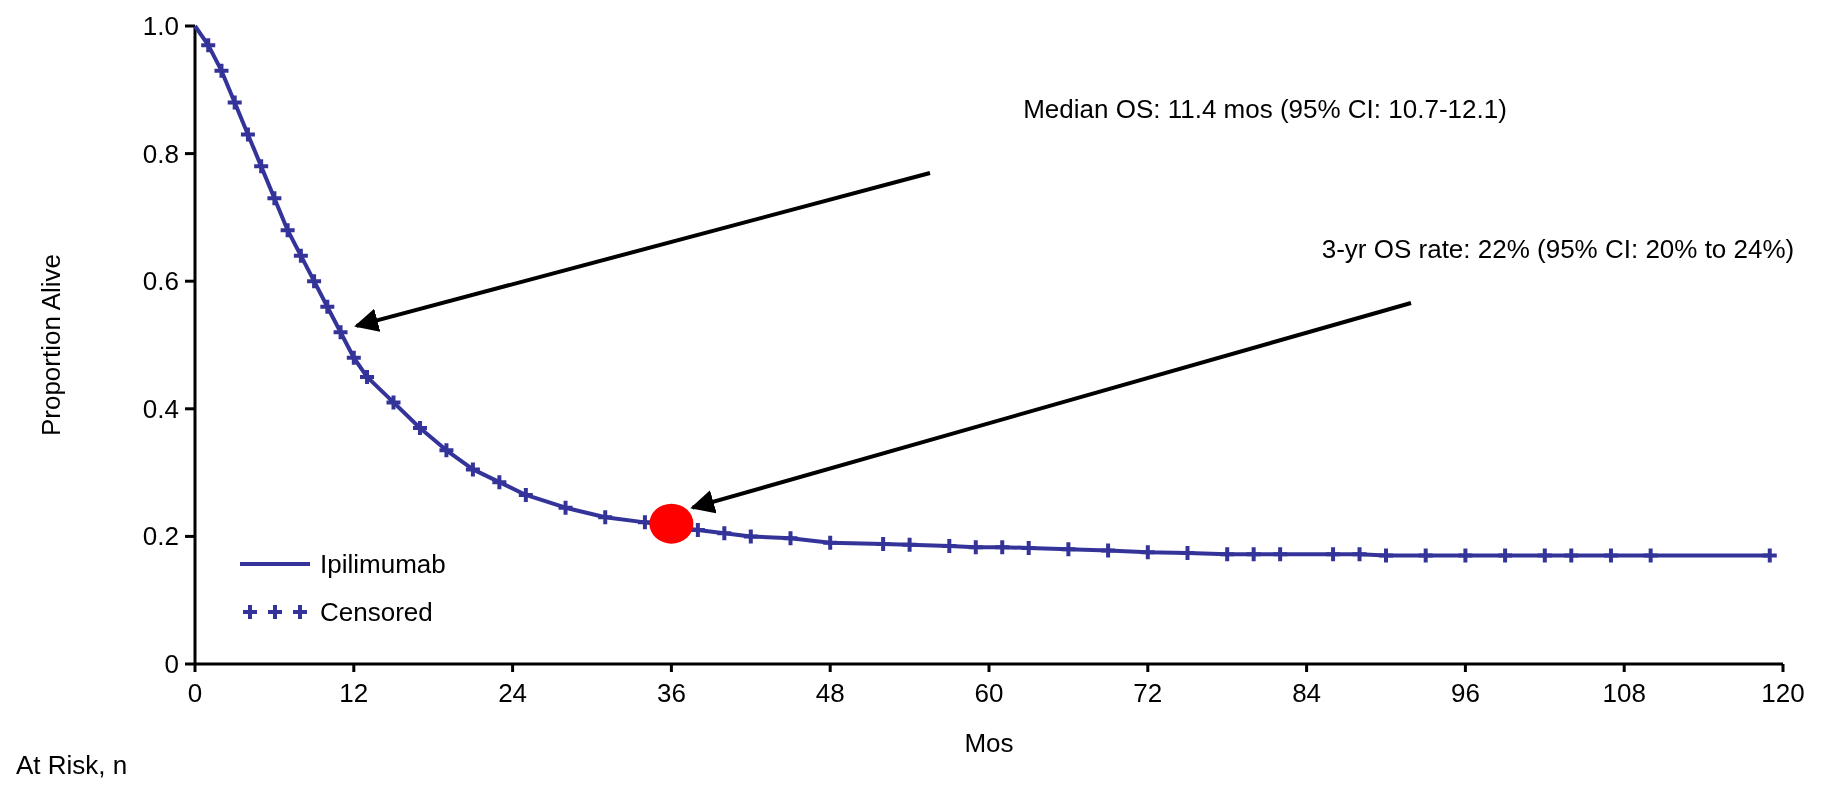 The height and width of the screenshot is (790, 1837). Describe the element at coordinates (160, 408) in the screenshot. I see `y-tick-label: 0.4` at that location.